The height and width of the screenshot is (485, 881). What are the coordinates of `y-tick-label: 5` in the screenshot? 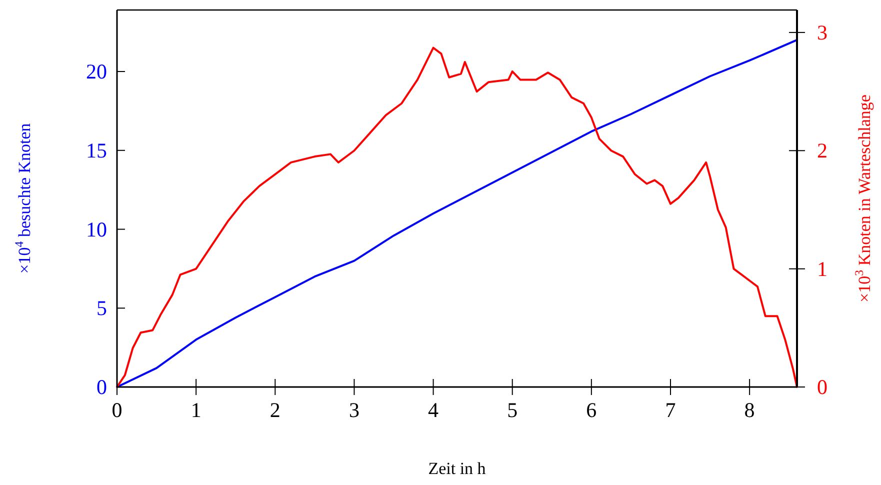 It's located at (101, 308).